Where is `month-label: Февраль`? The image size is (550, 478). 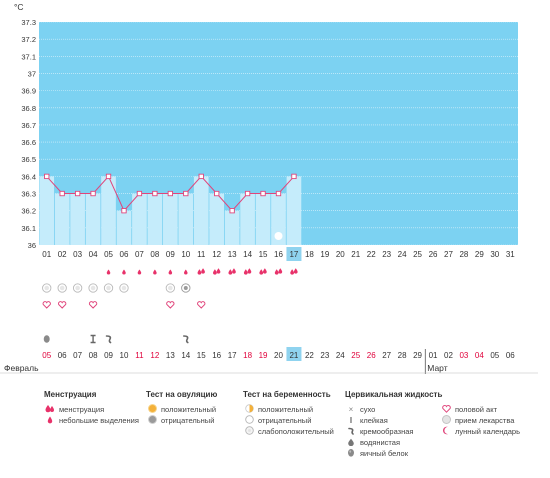 month-label: Февраль is located at coordinates (21, 368).